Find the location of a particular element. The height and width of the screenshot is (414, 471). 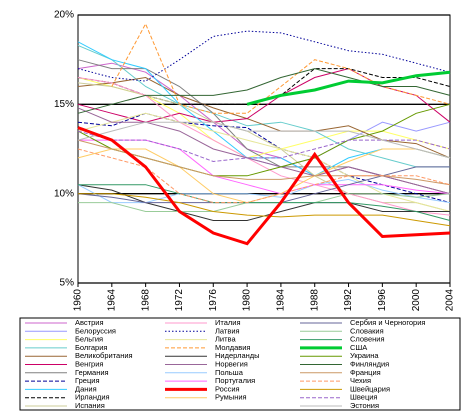

legend-label: Белоруссия is located at coordinates (95, 330).